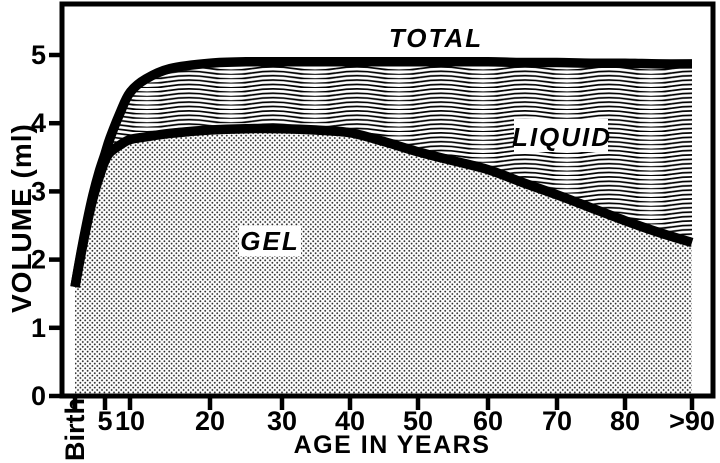  I want to click on x-tick-label: 30, so click(282, 421).